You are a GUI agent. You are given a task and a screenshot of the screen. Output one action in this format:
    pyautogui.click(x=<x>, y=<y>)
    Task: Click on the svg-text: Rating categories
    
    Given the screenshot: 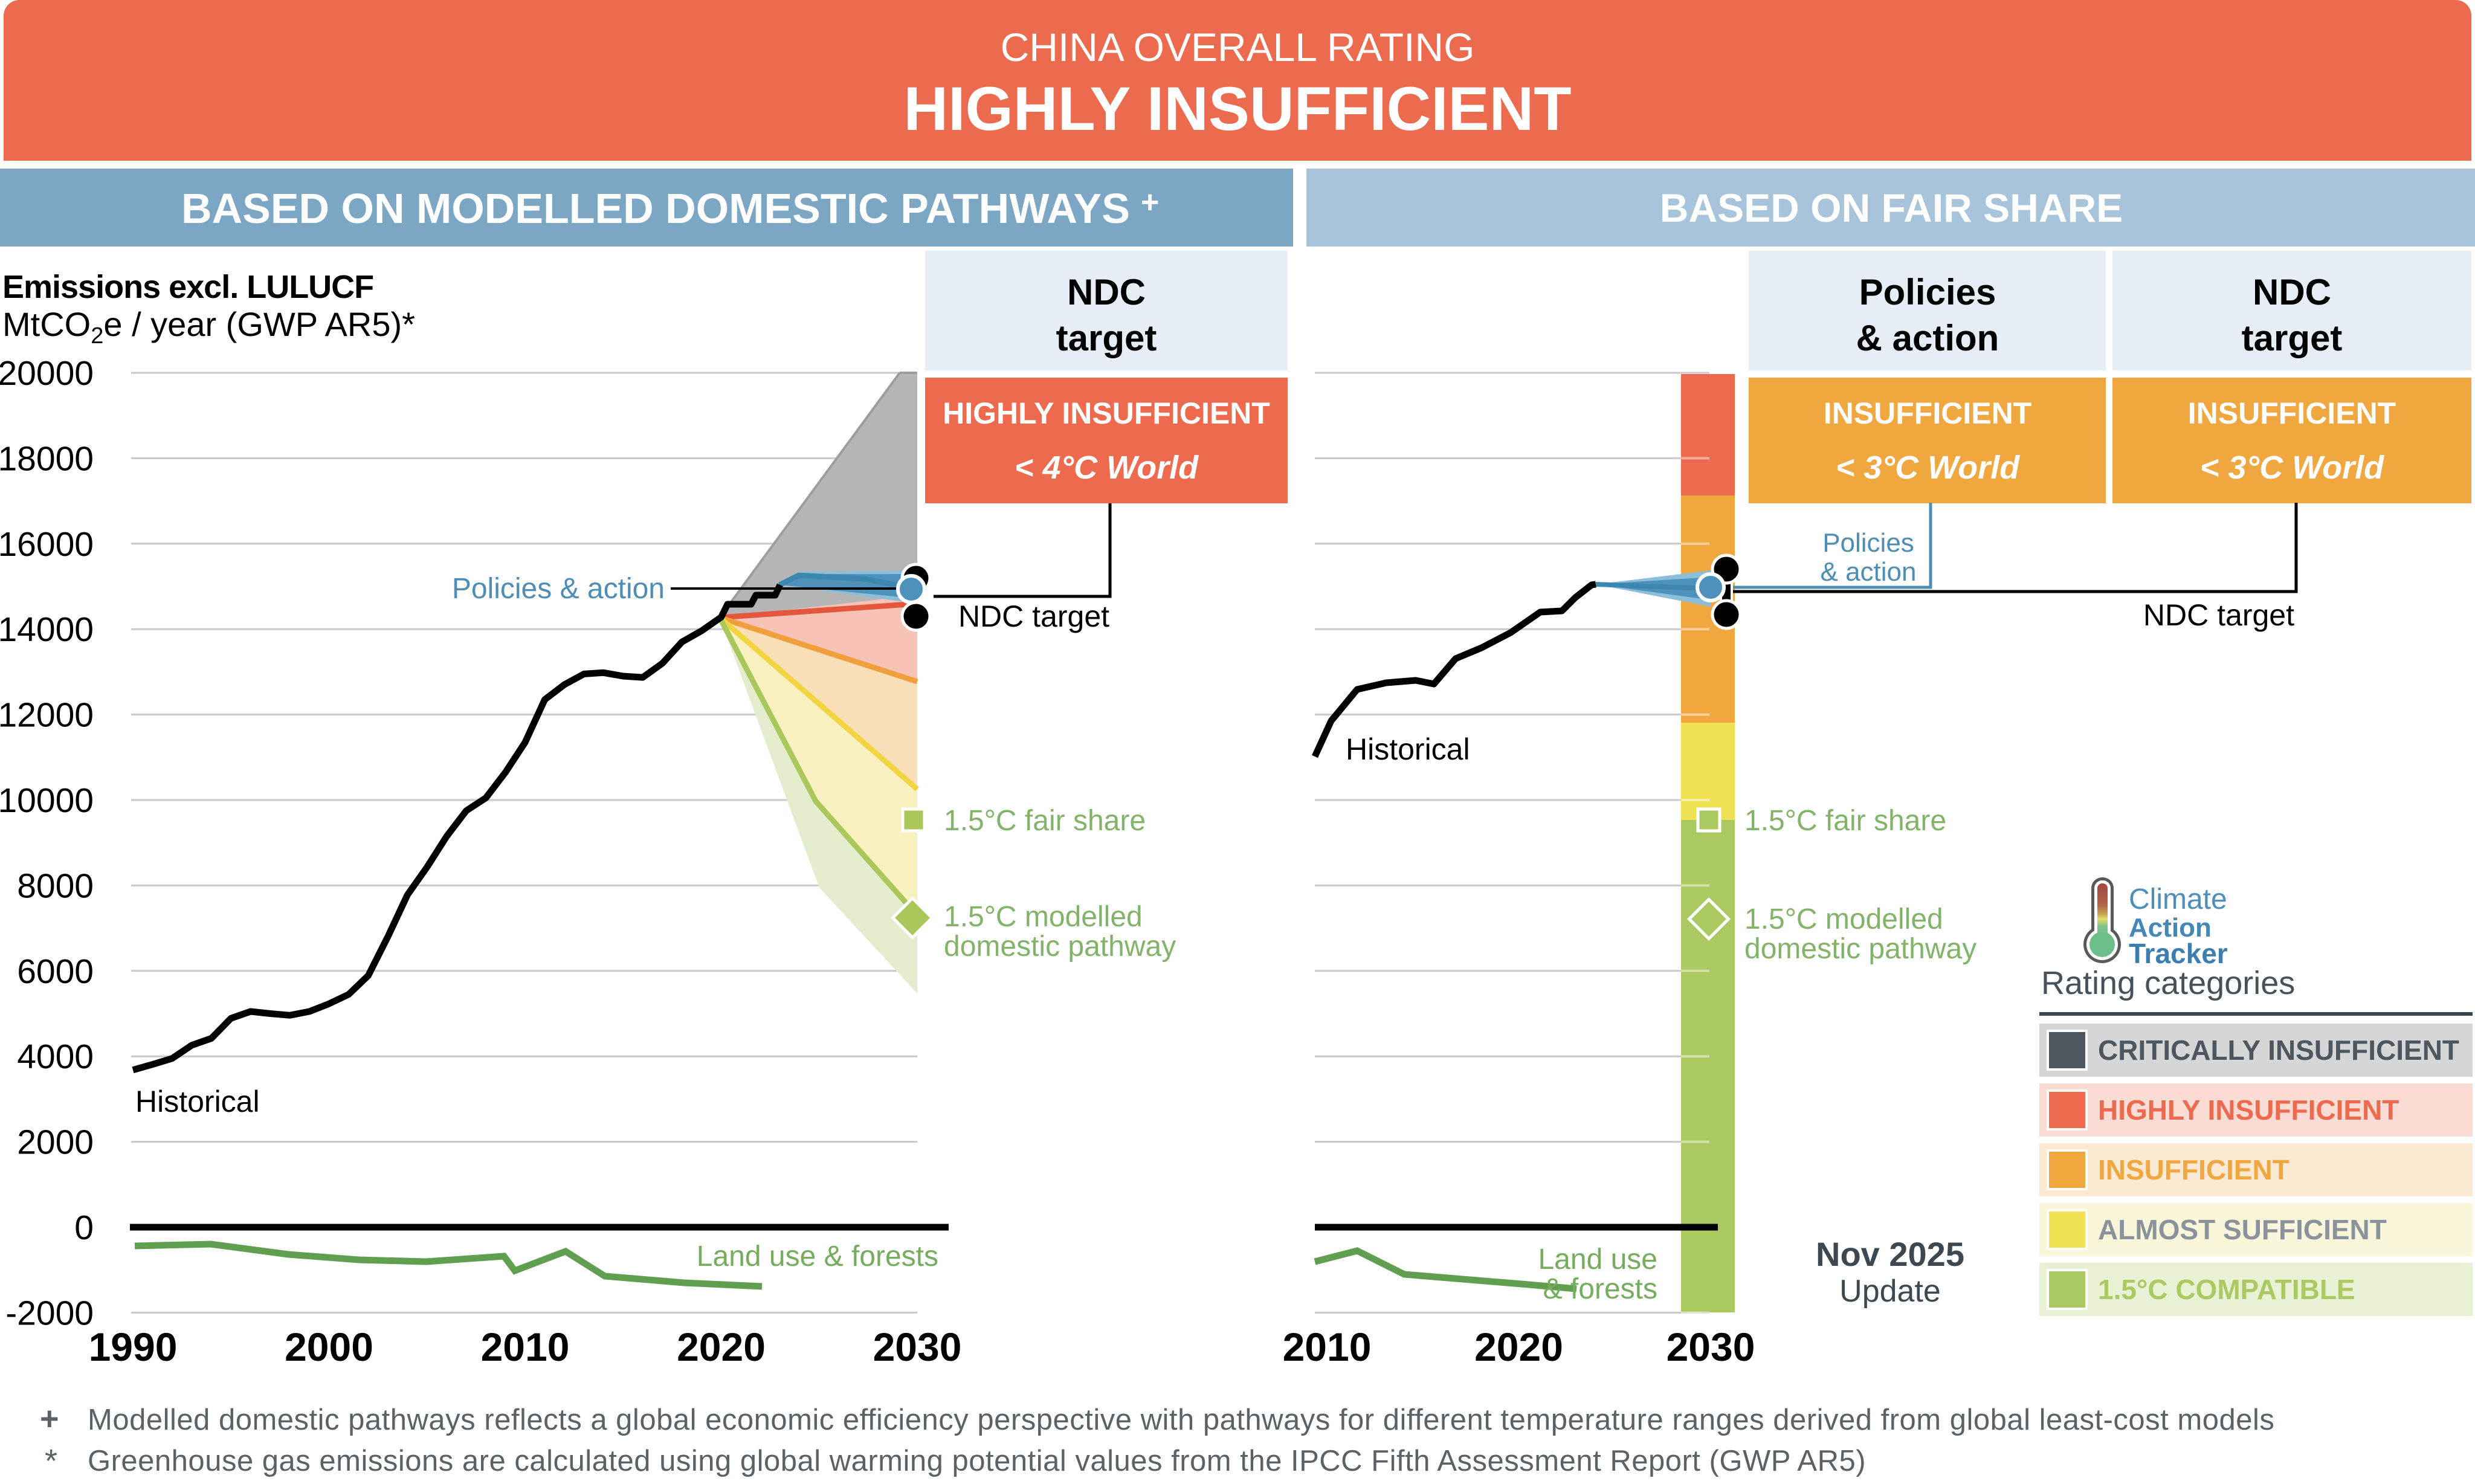 What is the action you would take?
    pyautogui.click(x=2168, y=983)
    